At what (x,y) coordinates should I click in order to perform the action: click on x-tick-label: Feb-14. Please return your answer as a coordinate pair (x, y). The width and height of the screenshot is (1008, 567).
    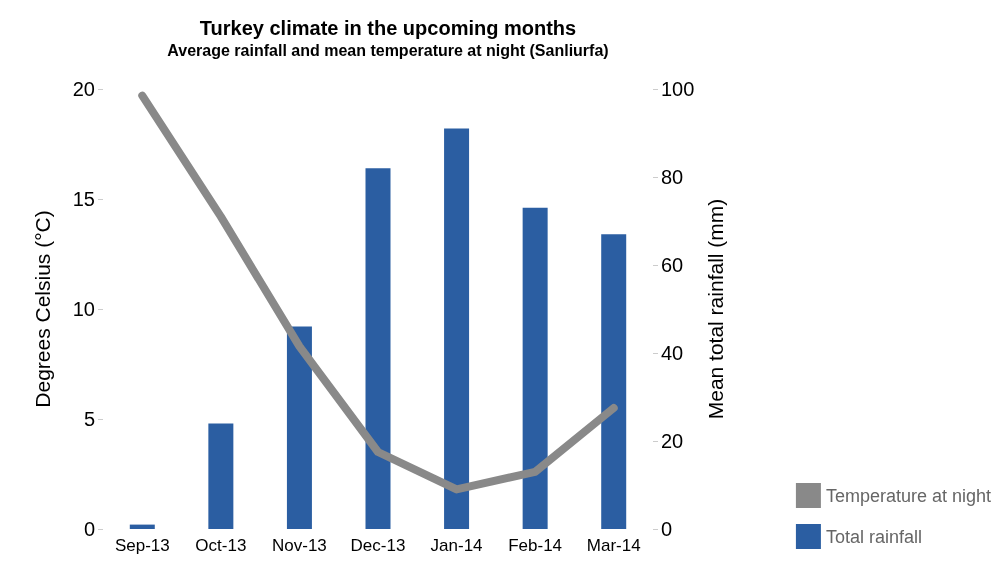
    Looking at the image, I should click on (535, 545).